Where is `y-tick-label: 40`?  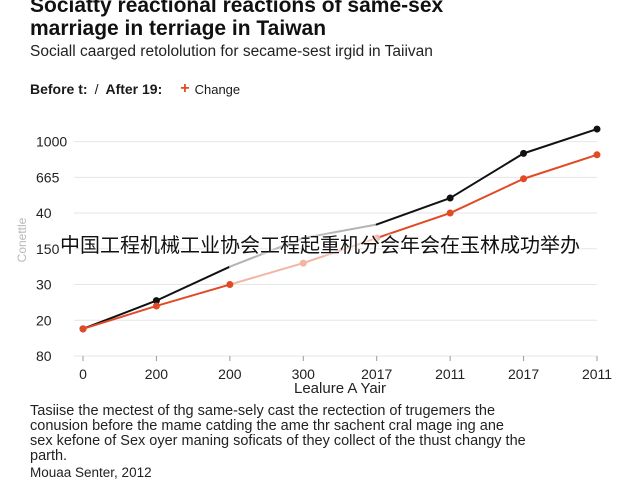
y-tick-label: 40 is located at coordinates (44, 213).